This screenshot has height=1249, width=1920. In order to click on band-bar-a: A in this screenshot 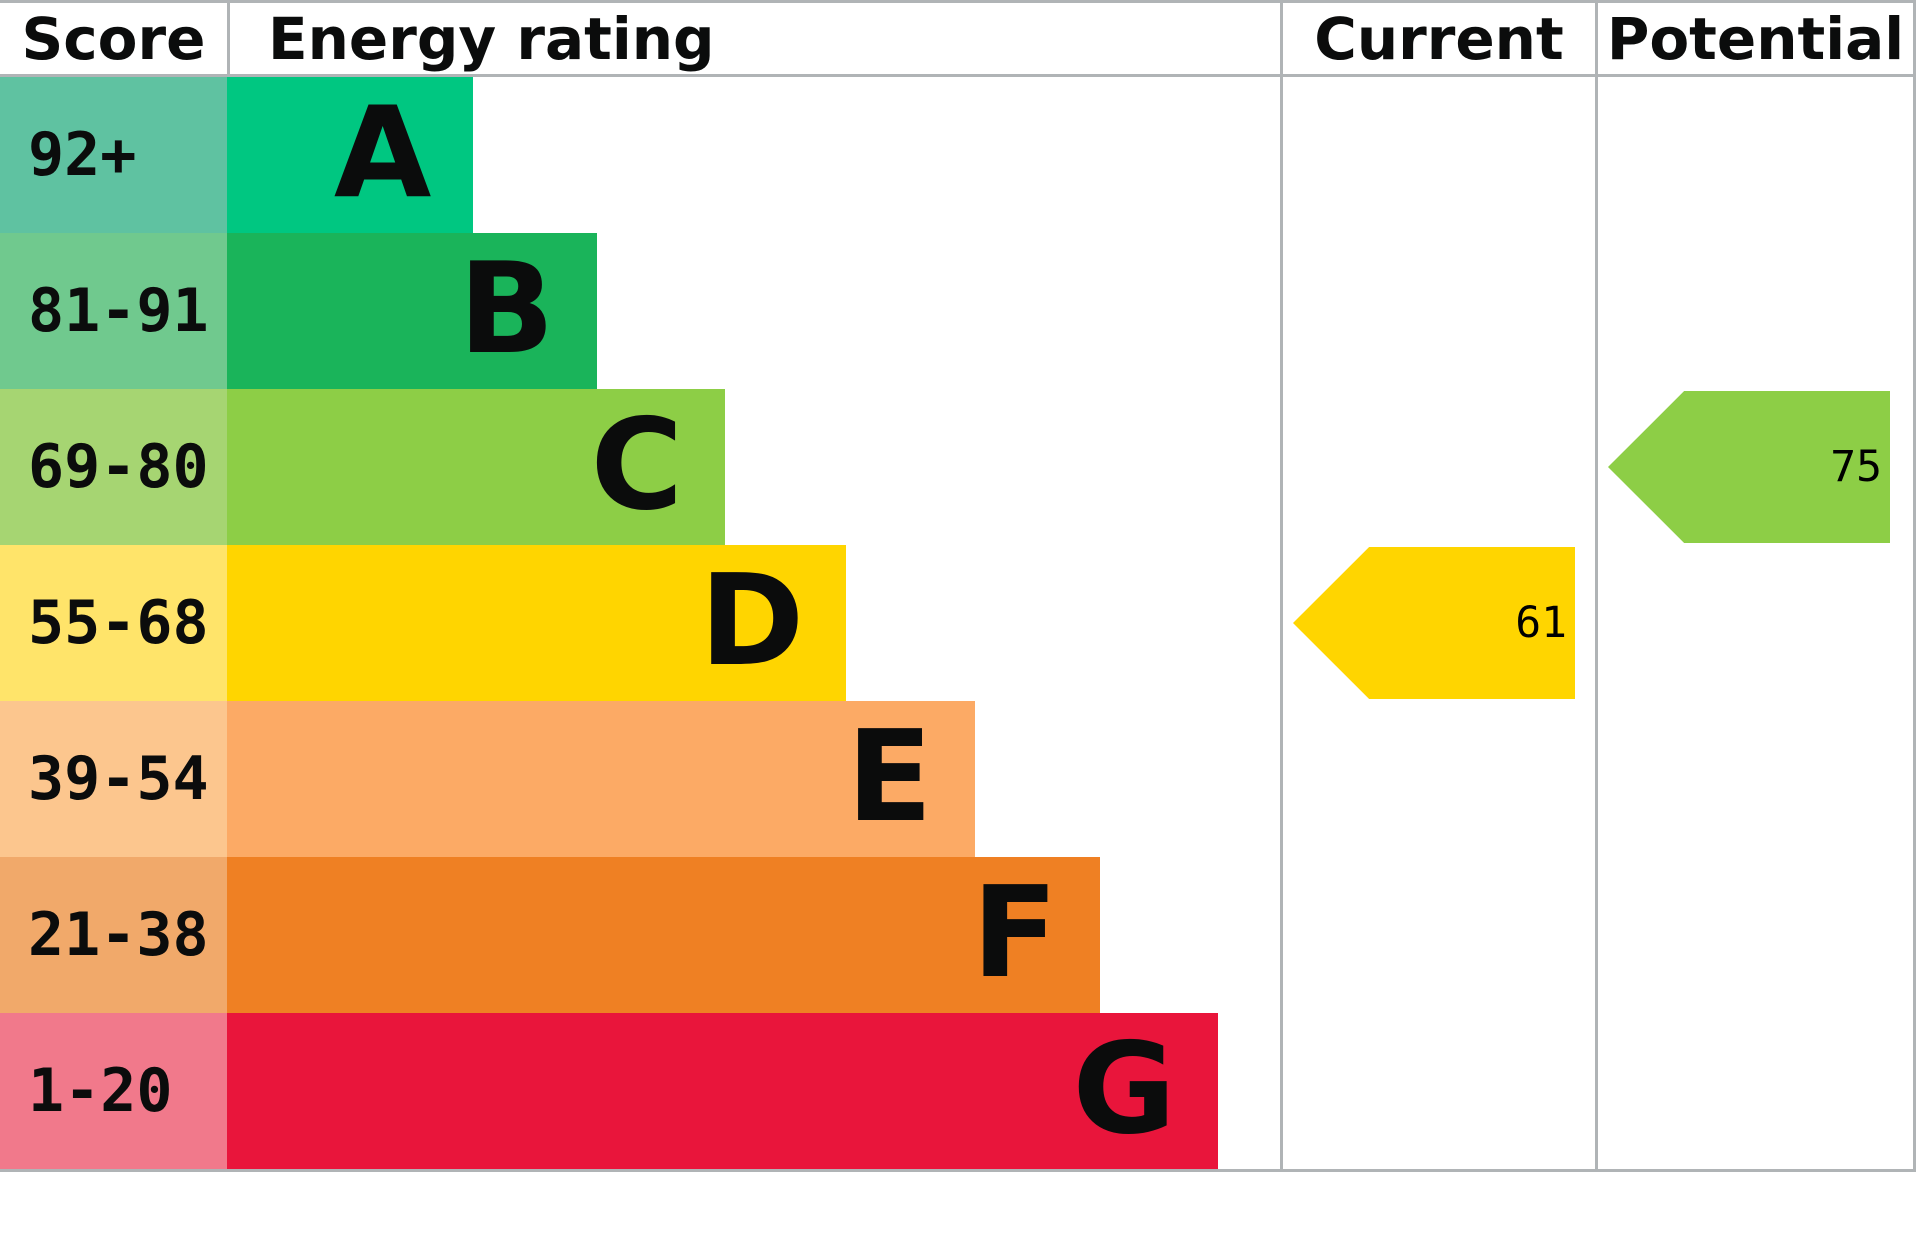, I will do `click(350, 155)`.